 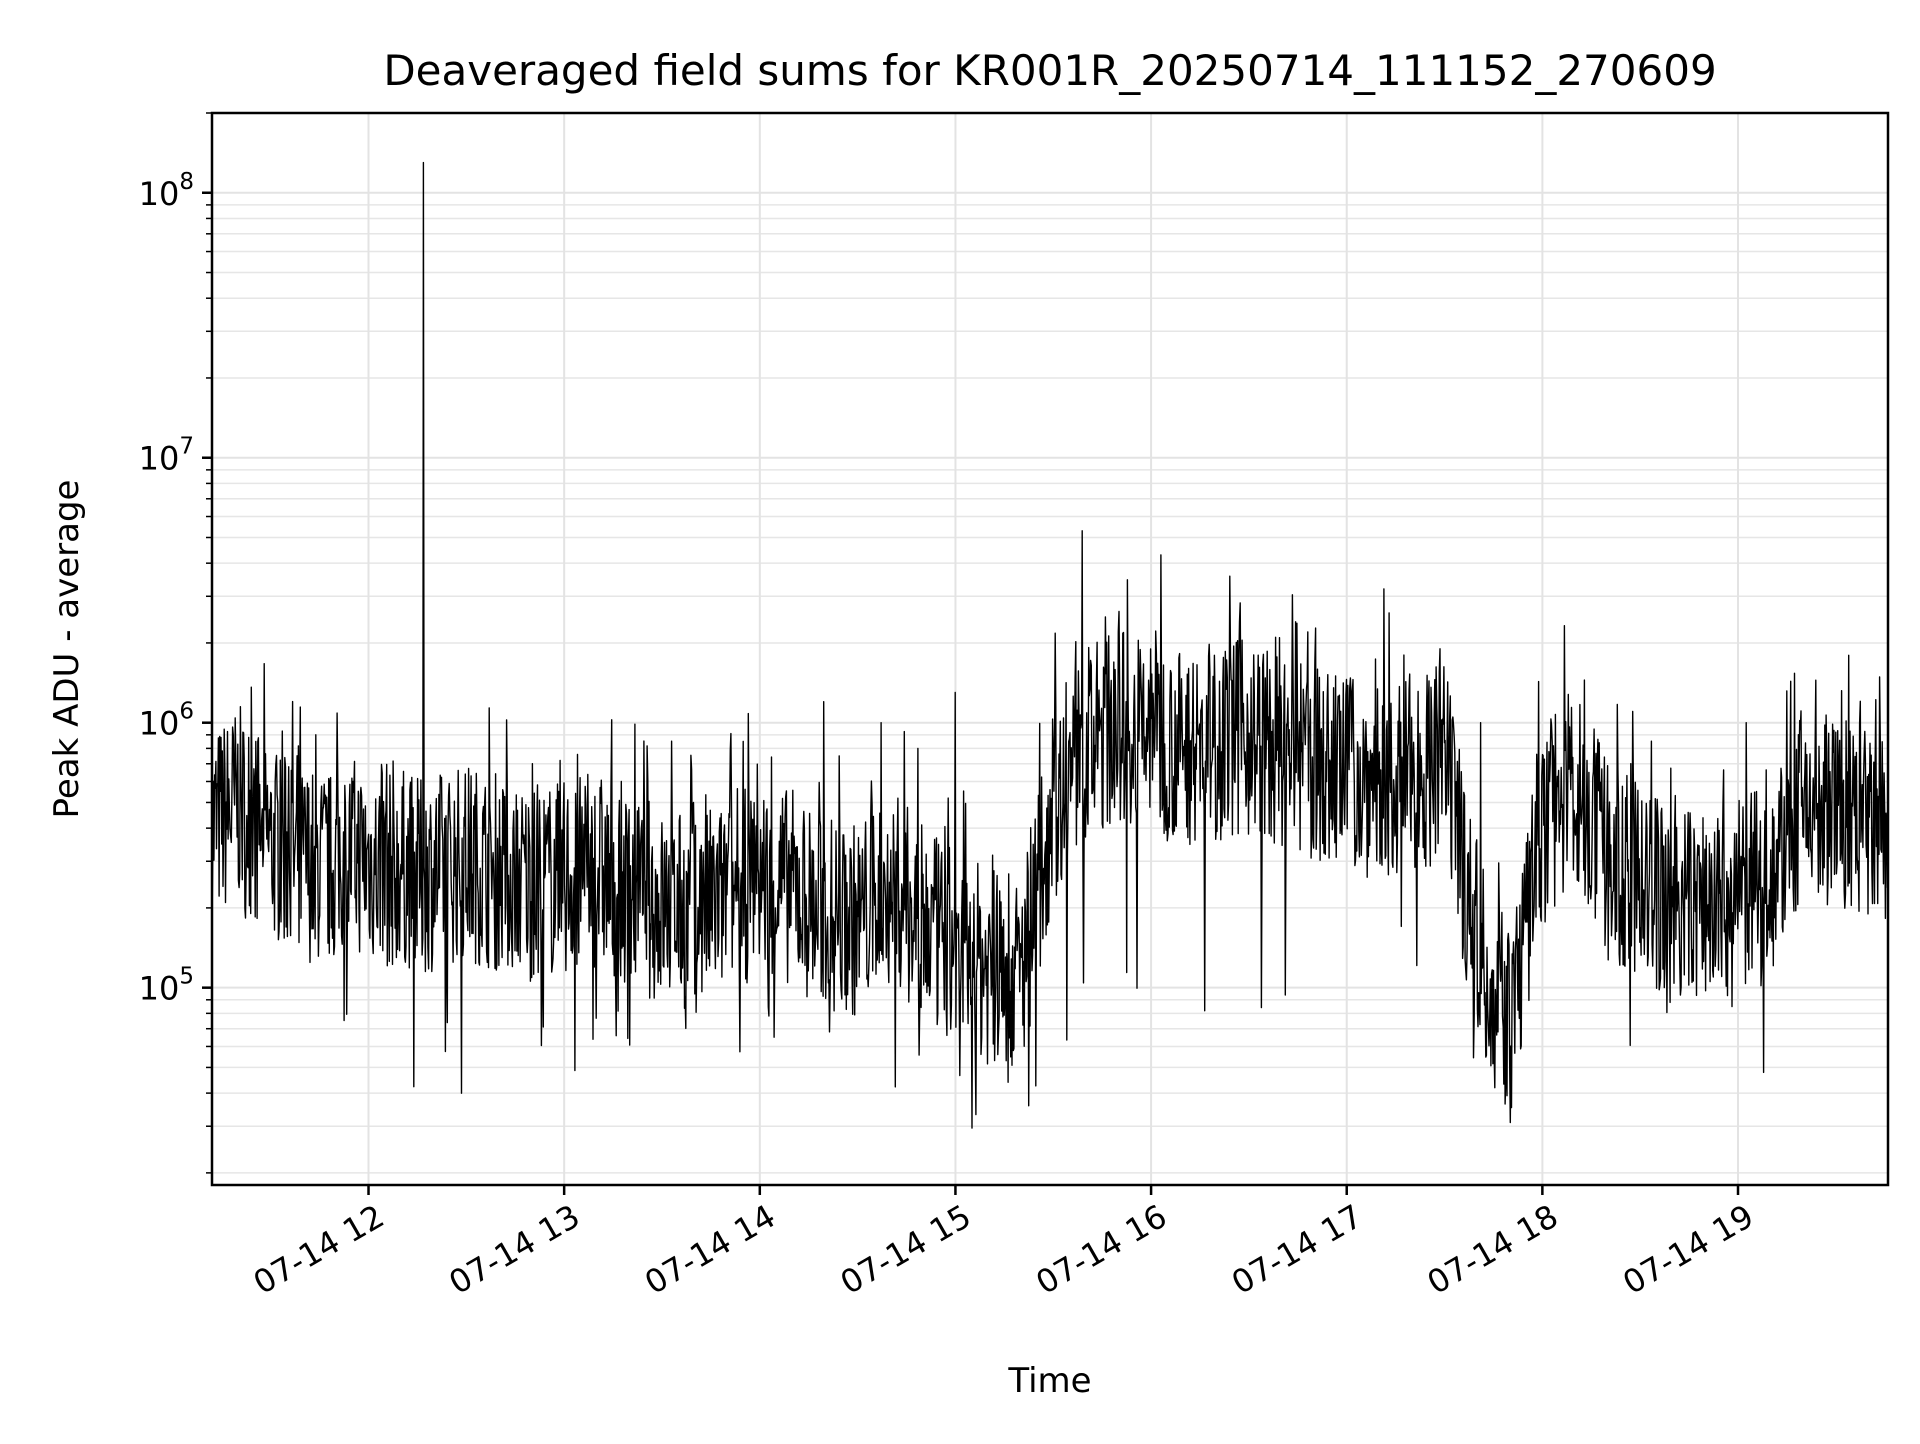 What do you see at coordinates (166, 191) in the screenshot?
I see `y-tick-label: 10⁸` at bounding box center [166, 191].